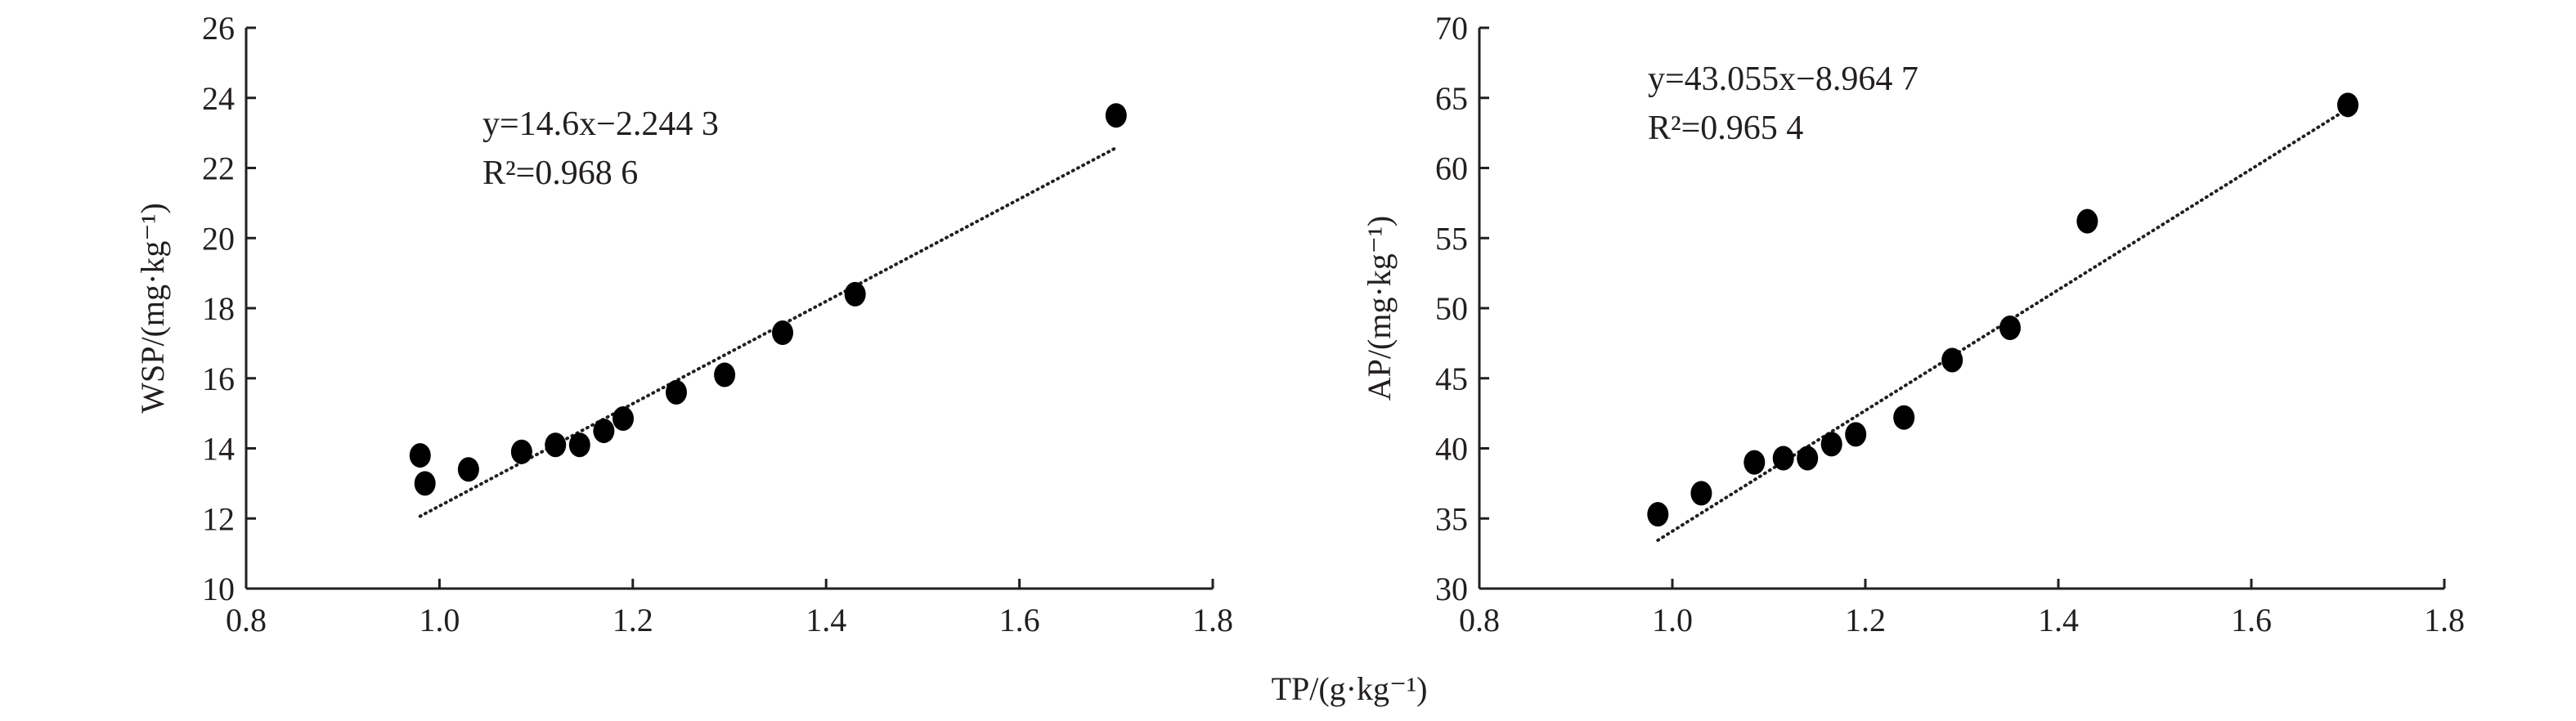  What do you see at coordinates (1451, 378) in the screenshot?
I see `y-tick-label: 45` at bounding box center [1451, 378].